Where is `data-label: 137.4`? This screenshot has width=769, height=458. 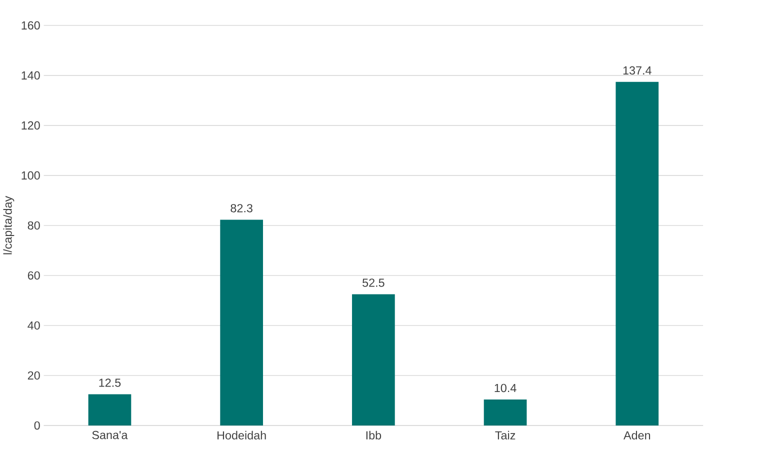 data-label: 137.4 is located at coordinates (637, 70).